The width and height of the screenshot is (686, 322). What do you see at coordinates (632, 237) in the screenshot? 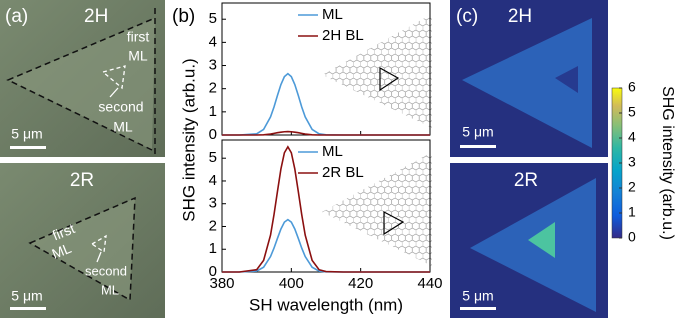
I see `colorbar-tick-label: 0` at bounding box center [632, 237].